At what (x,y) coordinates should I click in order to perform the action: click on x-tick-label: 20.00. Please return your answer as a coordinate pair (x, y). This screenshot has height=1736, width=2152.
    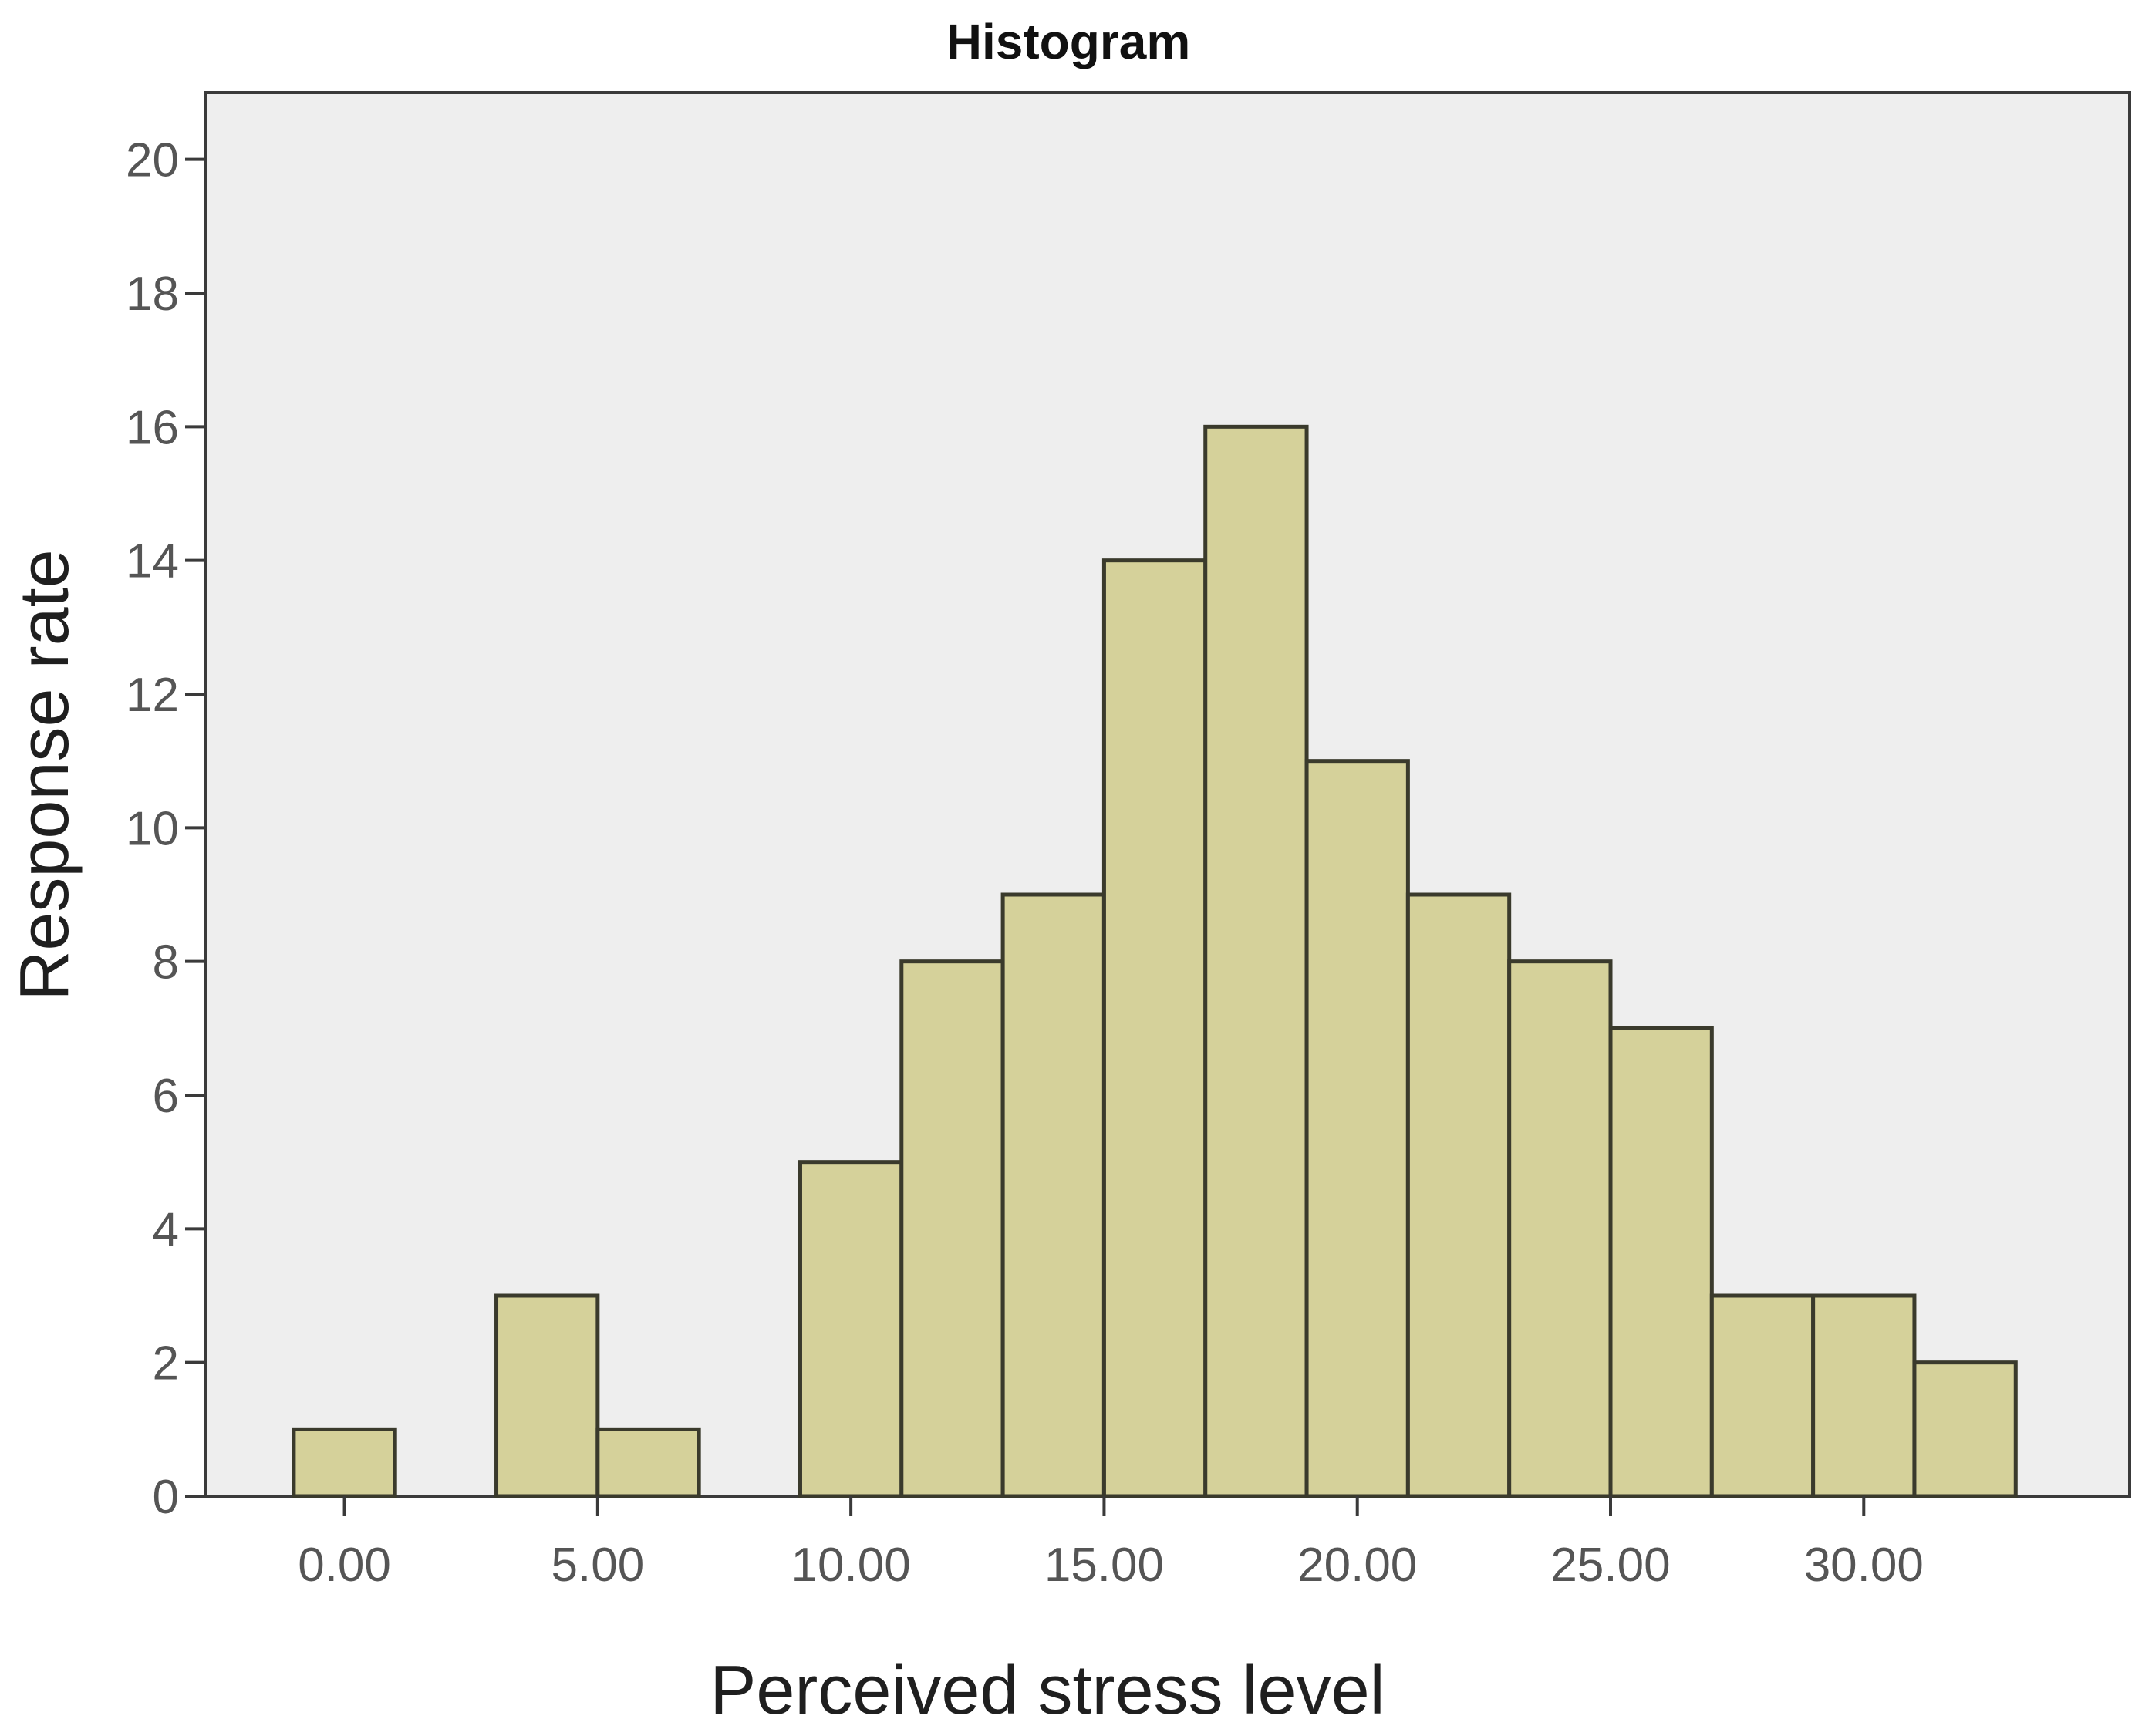
    Looking at the image, I should click on (1357, 1566).